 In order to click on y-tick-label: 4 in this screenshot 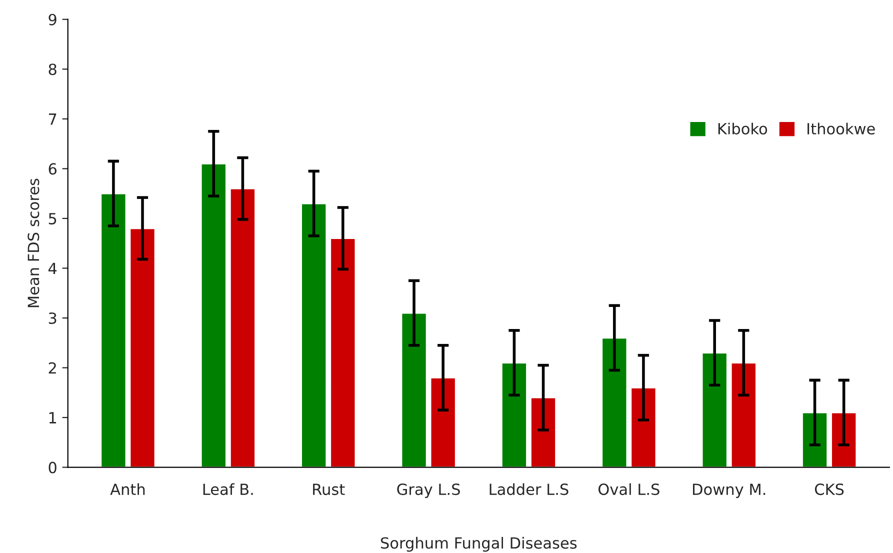, I will do `click(52, 268)`.